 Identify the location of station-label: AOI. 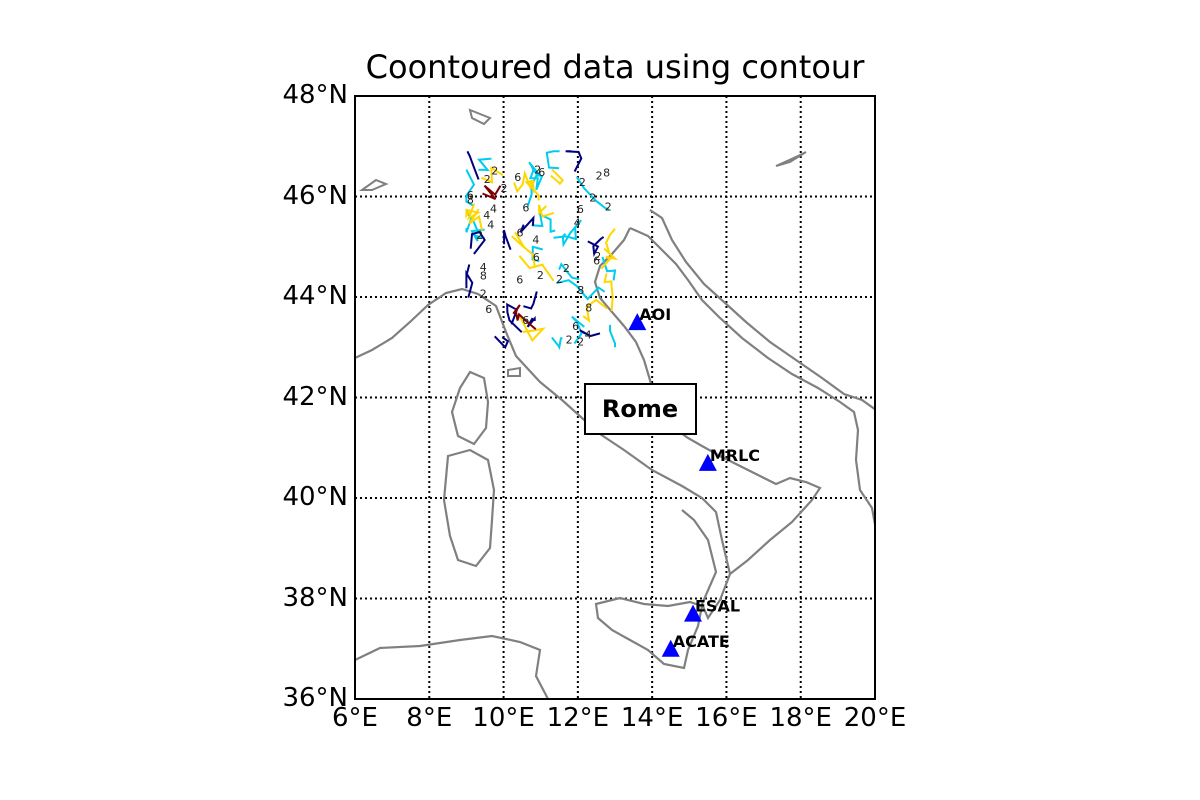
(655, 314).